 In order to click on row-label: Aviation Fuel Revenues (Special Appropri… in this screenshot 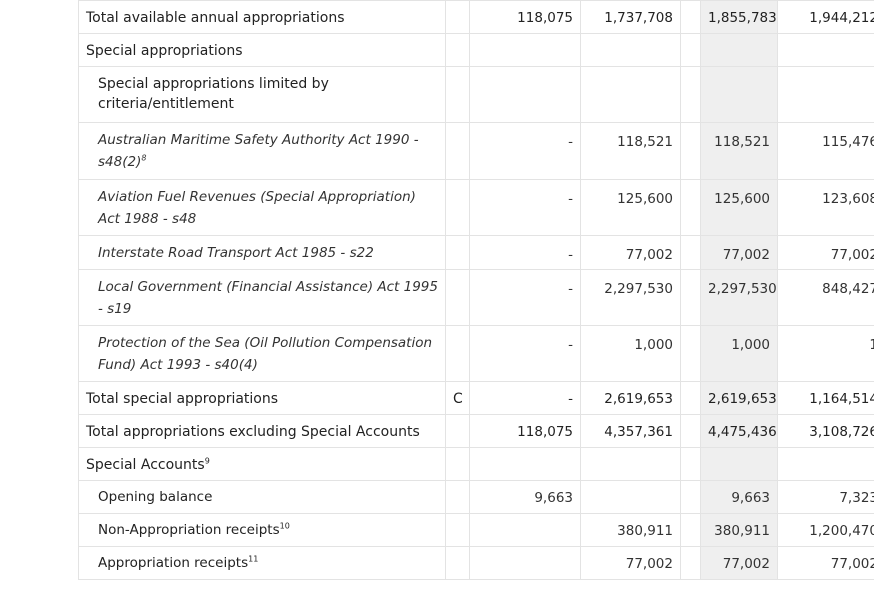, I will do `click(262, 207)`.